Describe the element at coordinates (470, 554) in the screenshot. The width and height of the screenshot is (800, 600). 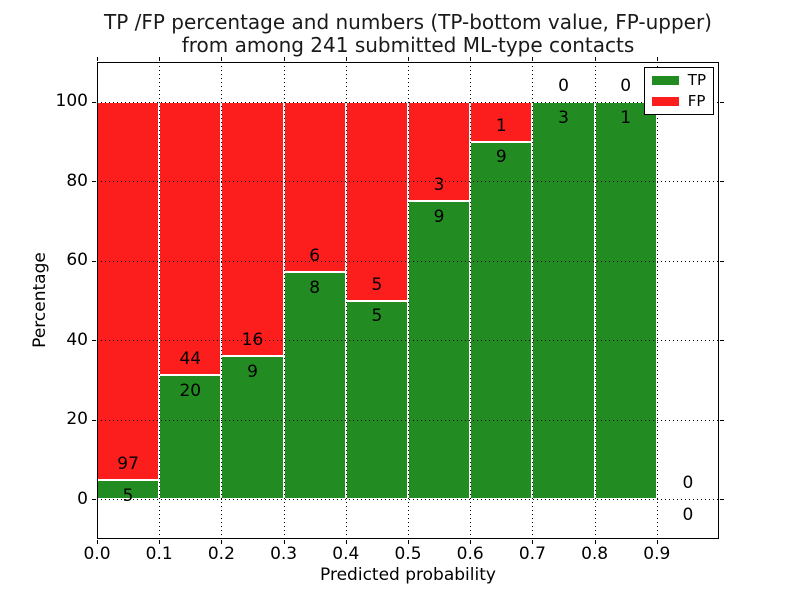
I see `x-tick-label: 0.6` at that location.